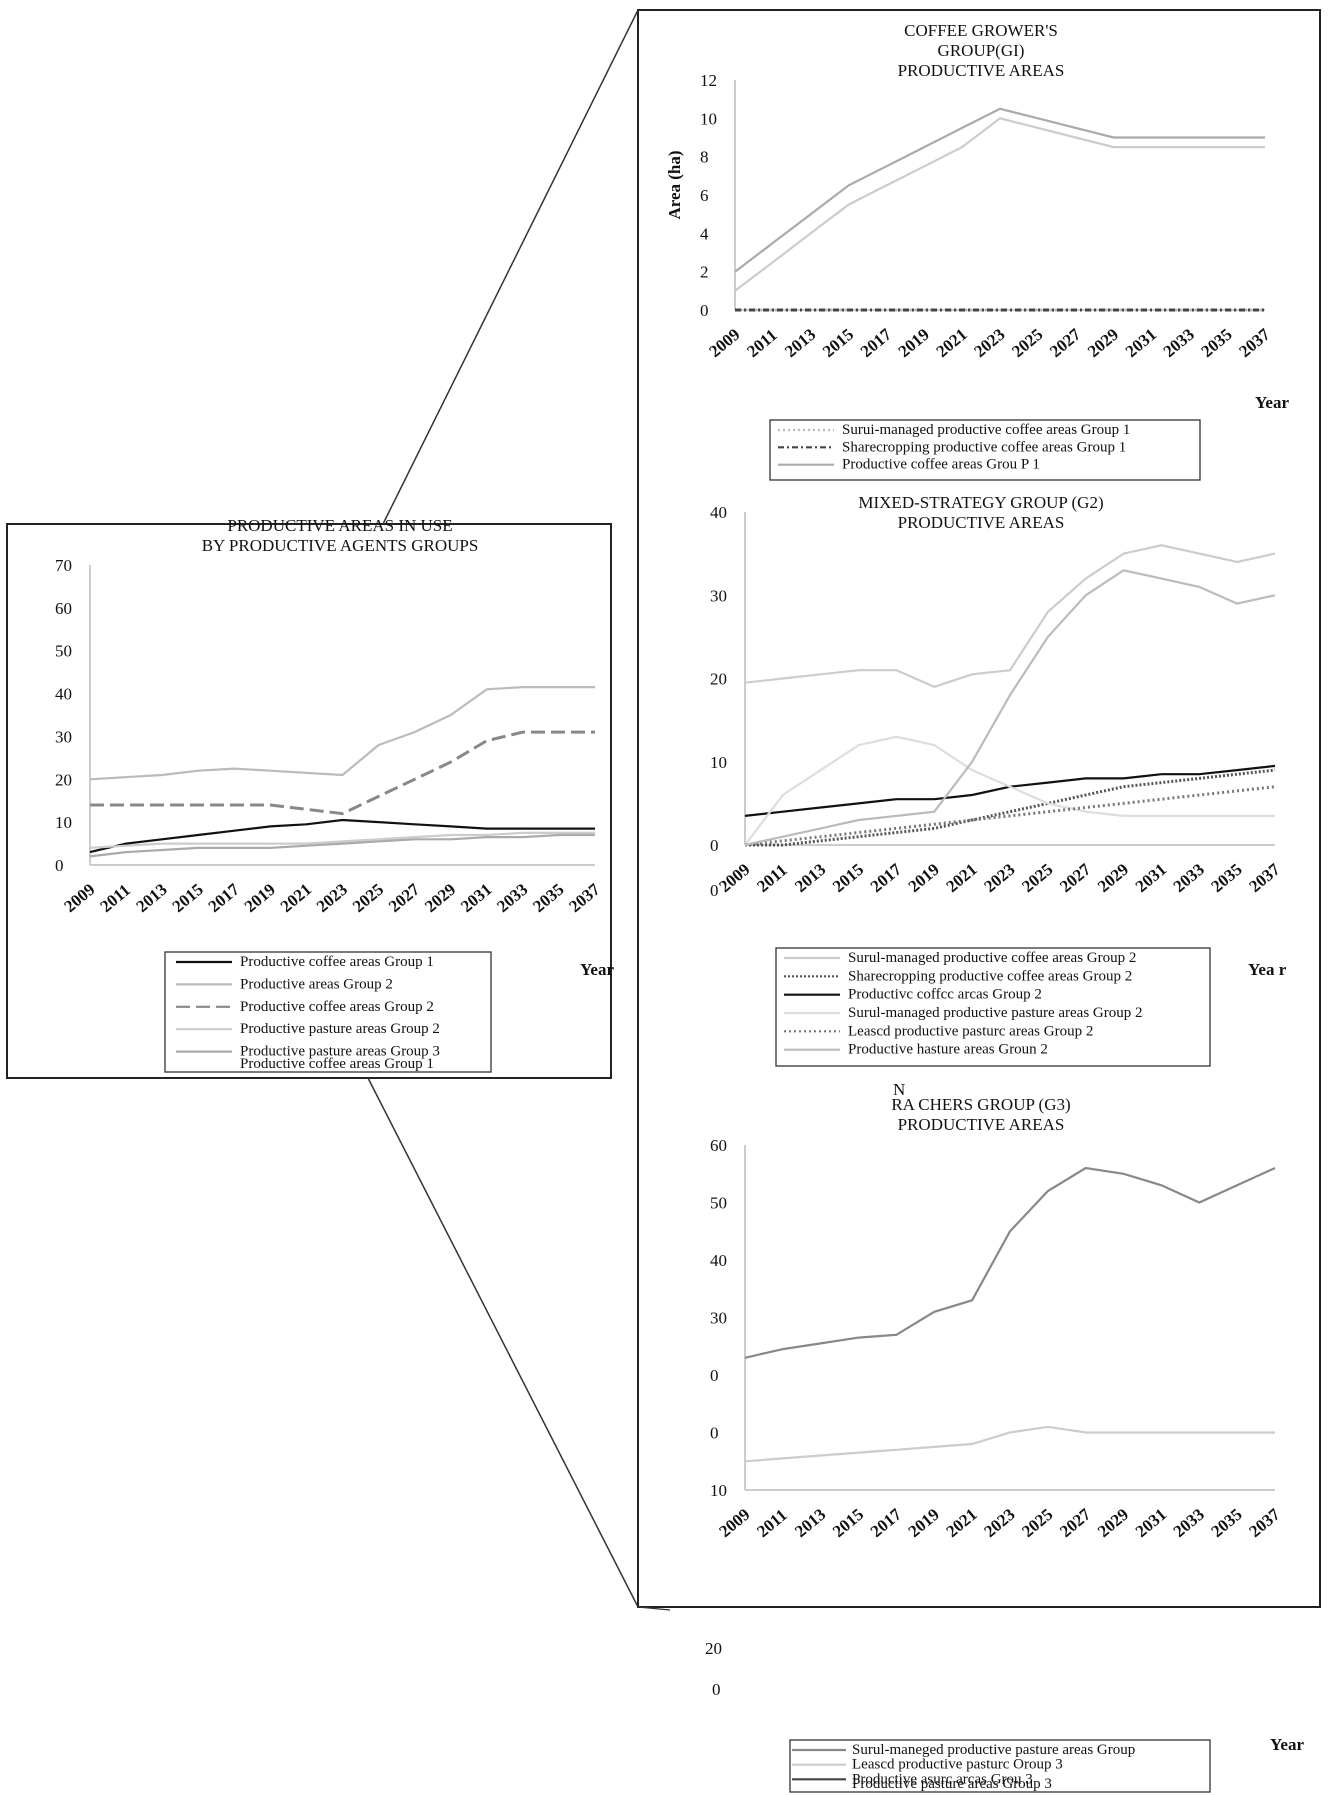  What do you see at coordinates (718, 1203) in the screenshot?
I see `g3-ytick-label: 50` at bounding box center [718, 1203].